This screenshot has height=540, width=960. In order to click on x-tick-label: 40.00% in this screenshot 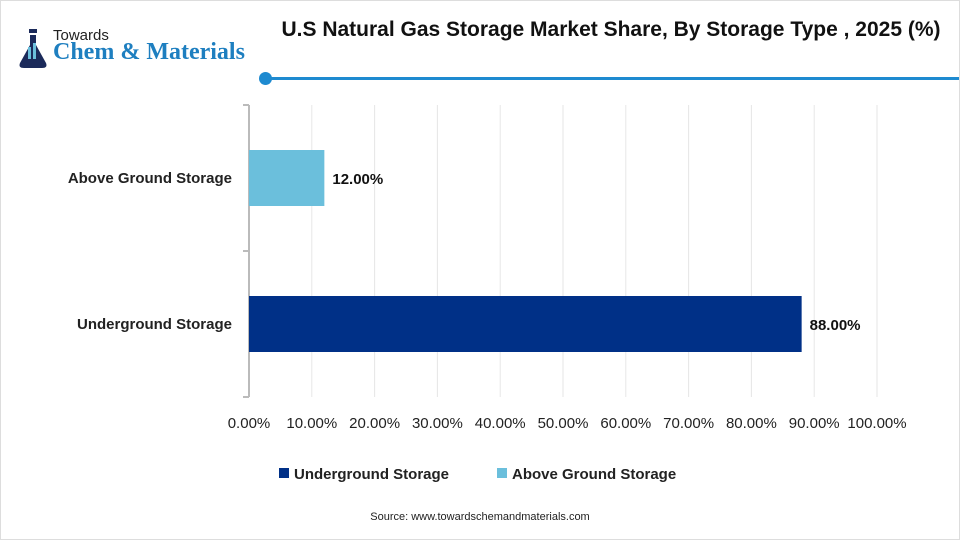, I will do `click(500, 423)`.